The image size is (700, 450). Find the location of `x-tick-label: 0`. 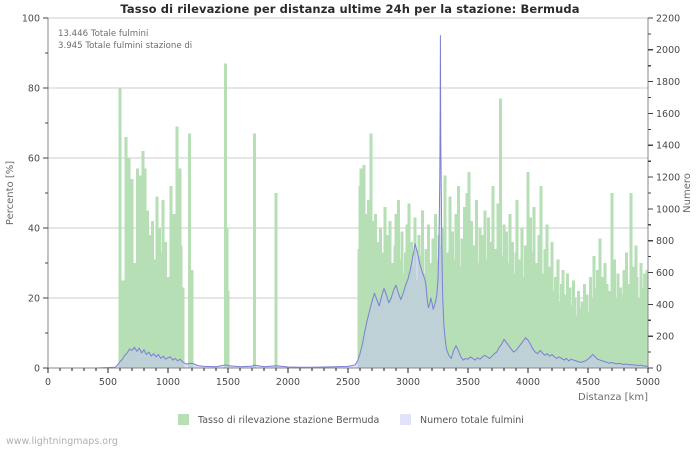

x-tick-label: 0 is located at coordinates (48, 382).